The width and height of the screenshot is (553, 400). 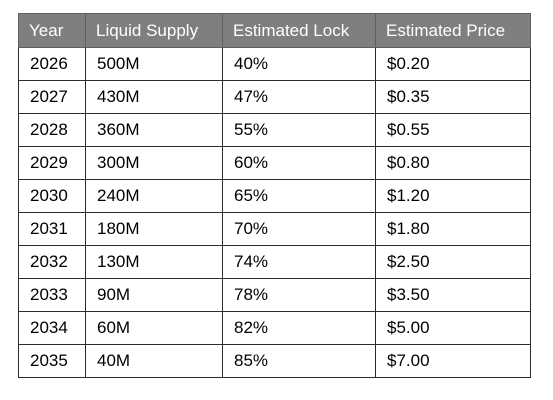 I want to click on table-row: 2026 500M 40% $0.20, so click(x=274, y=64).